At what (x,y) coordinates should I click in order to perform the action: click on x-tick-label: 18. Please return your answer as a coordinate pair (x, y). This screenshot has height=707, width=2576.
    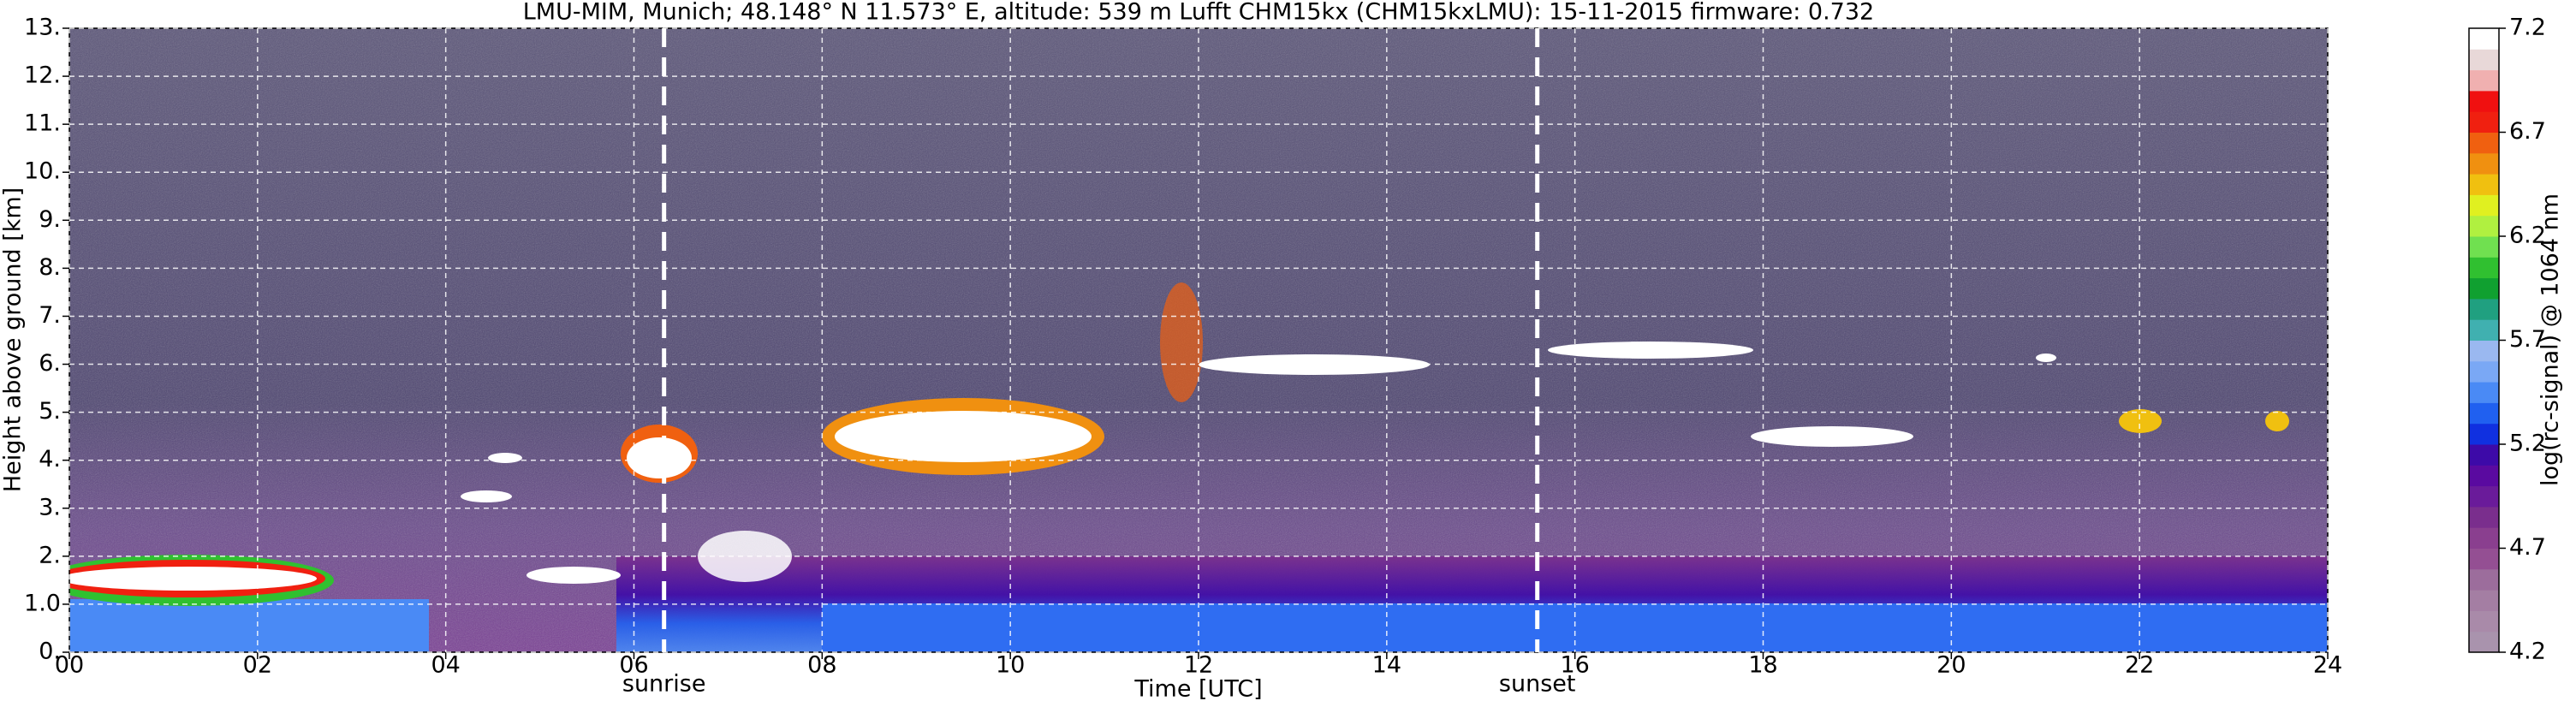
    Looking at the image, I should click on (1763, 665).